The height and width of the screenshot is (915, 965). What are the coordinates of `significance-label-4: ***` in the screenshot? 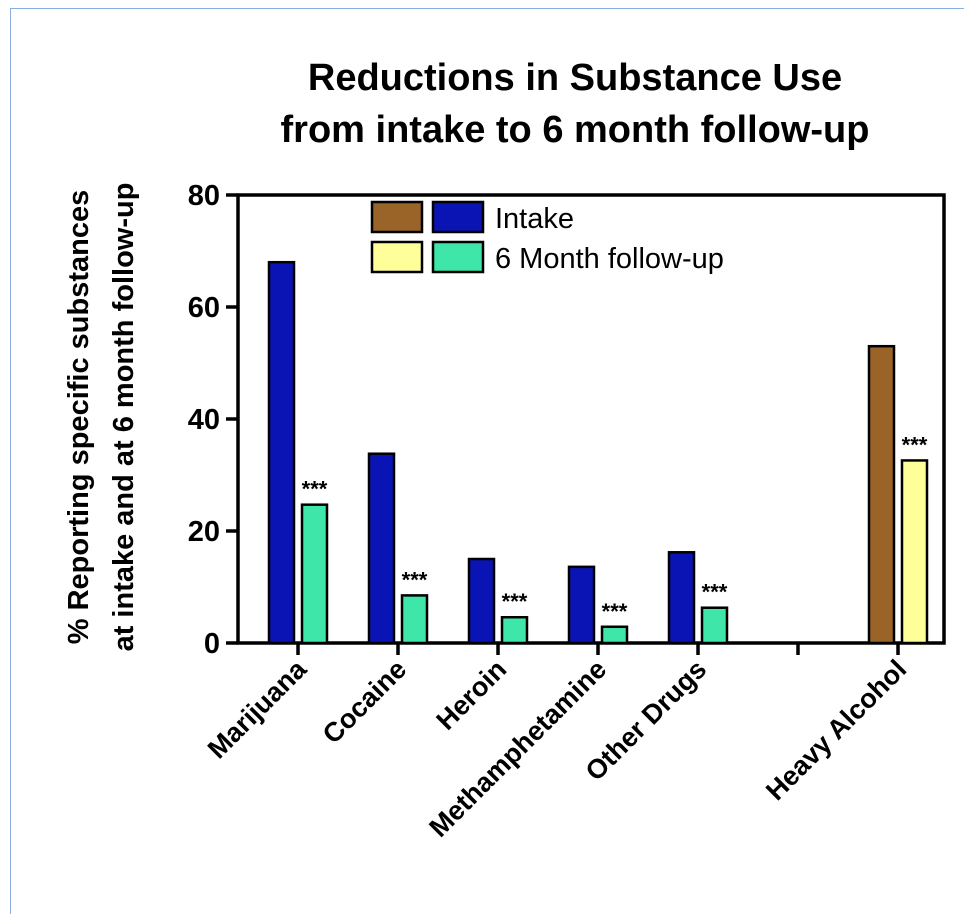 It's located at (715, 592).